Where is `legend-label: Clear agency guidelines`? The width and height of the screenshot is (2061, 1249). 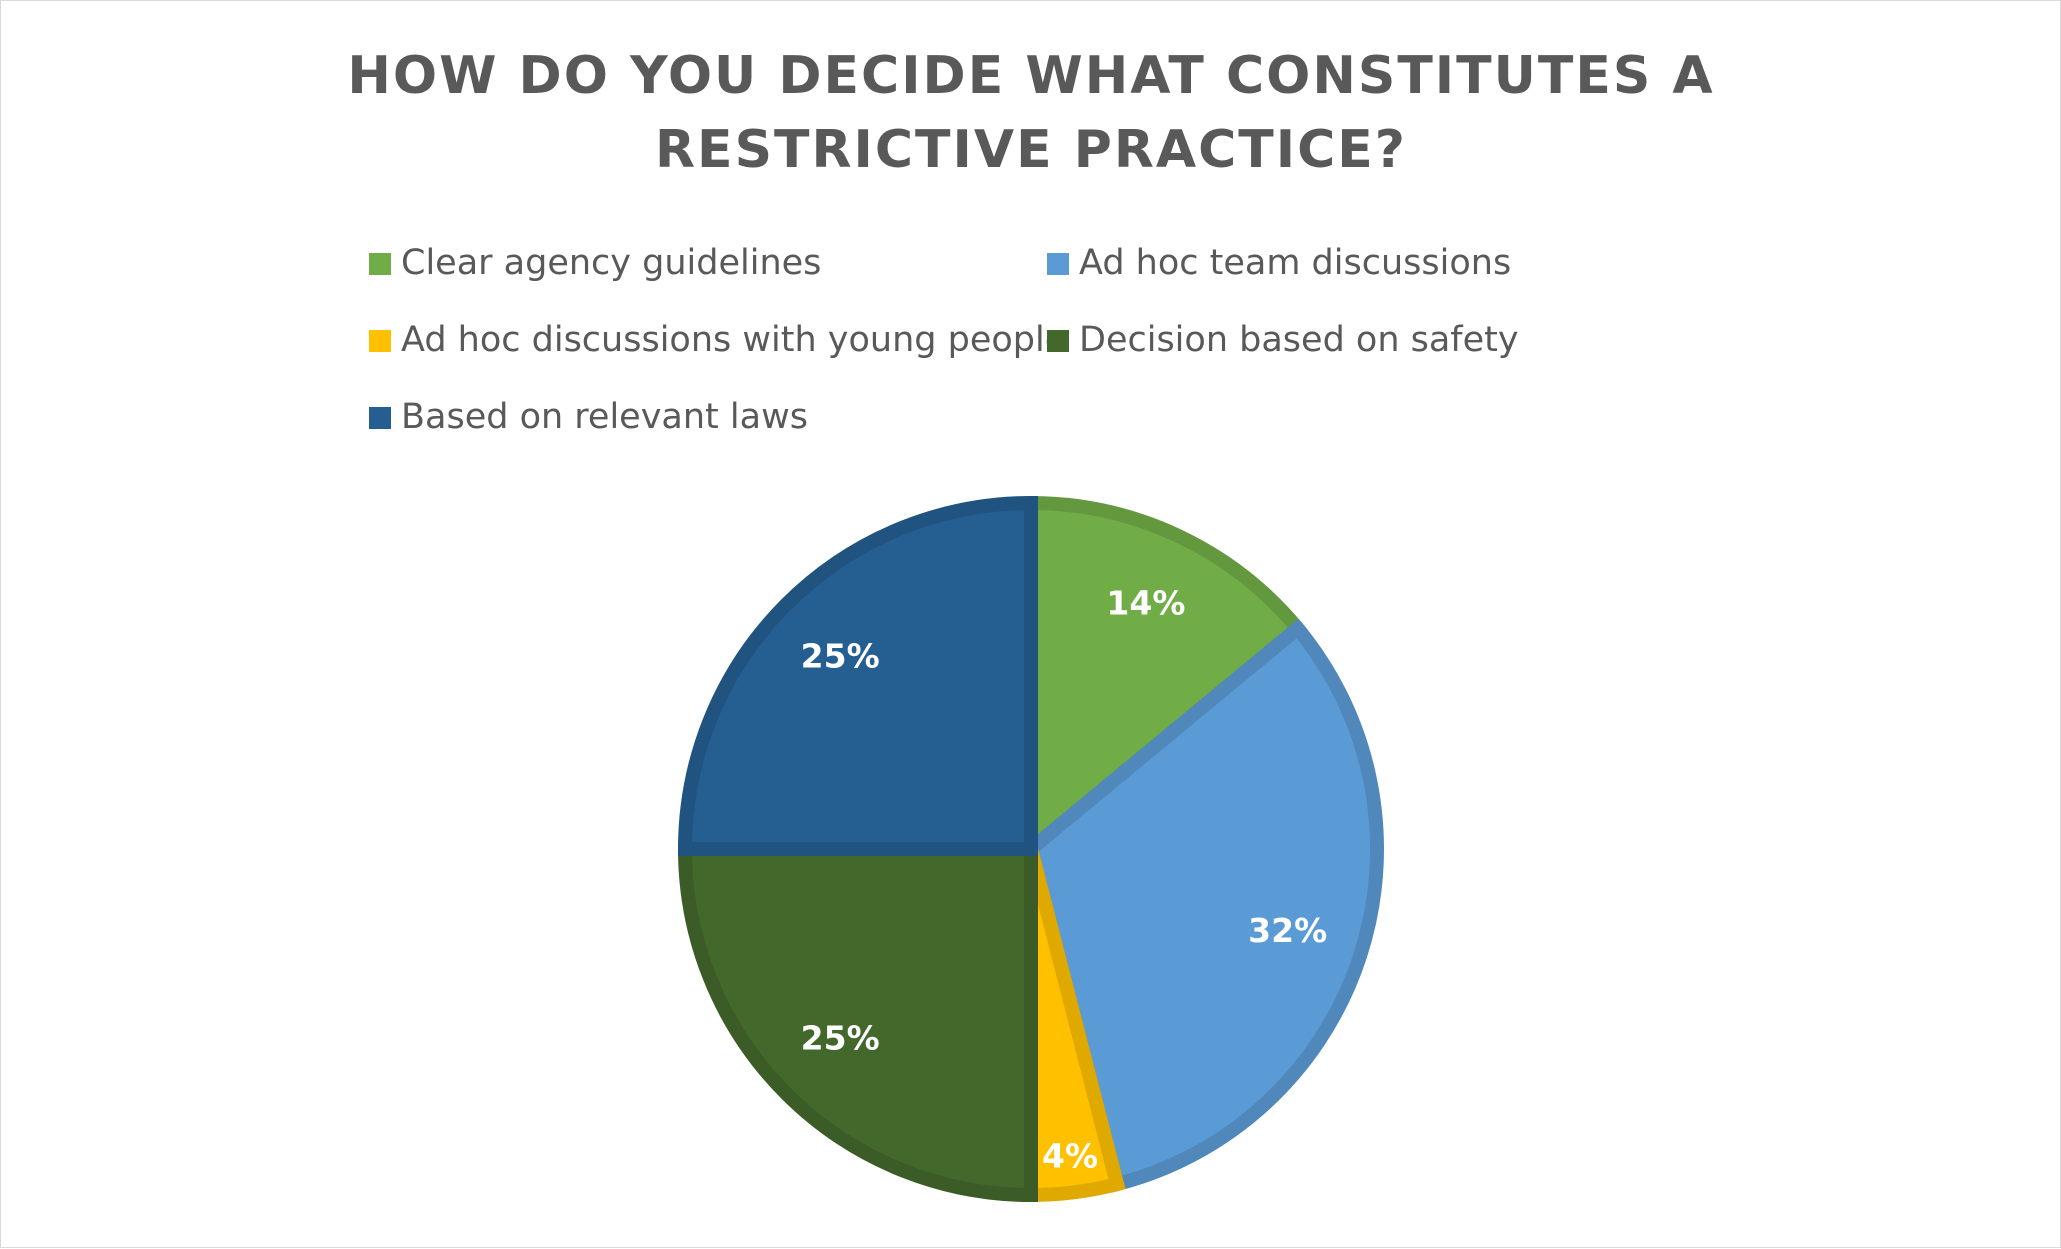 legend-label: Clear agency guidelines is located at coordinates (611, 263).